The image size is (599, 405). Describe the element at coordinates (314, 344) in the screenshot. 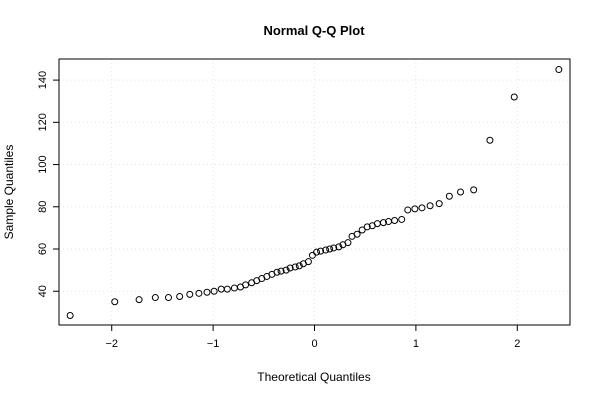

I see `x-tick-label-2: 0` at that location.